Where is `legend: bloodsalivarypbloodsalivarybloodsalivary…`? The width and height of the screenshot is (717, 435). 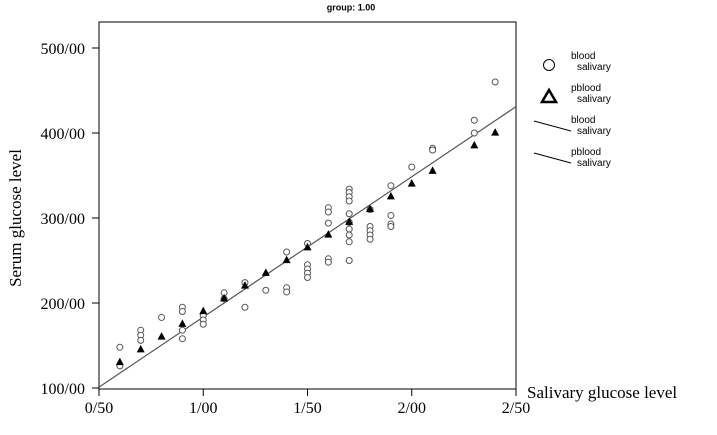 legend: bloodsalivarypbloodsalivarybloodsalivary… is located at coordinates (572, 110).